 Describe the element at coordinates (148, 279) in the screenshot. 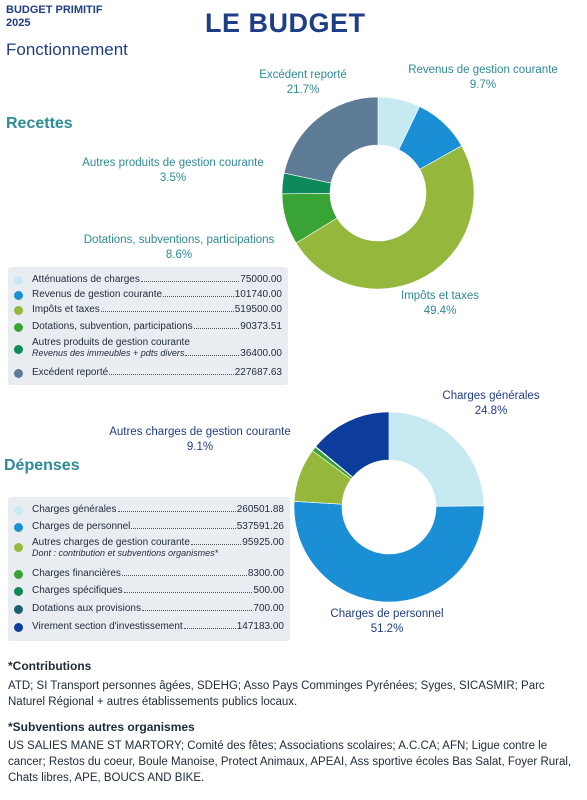

I see `legend-row: Atténuations de charges 75000.00` at that location.